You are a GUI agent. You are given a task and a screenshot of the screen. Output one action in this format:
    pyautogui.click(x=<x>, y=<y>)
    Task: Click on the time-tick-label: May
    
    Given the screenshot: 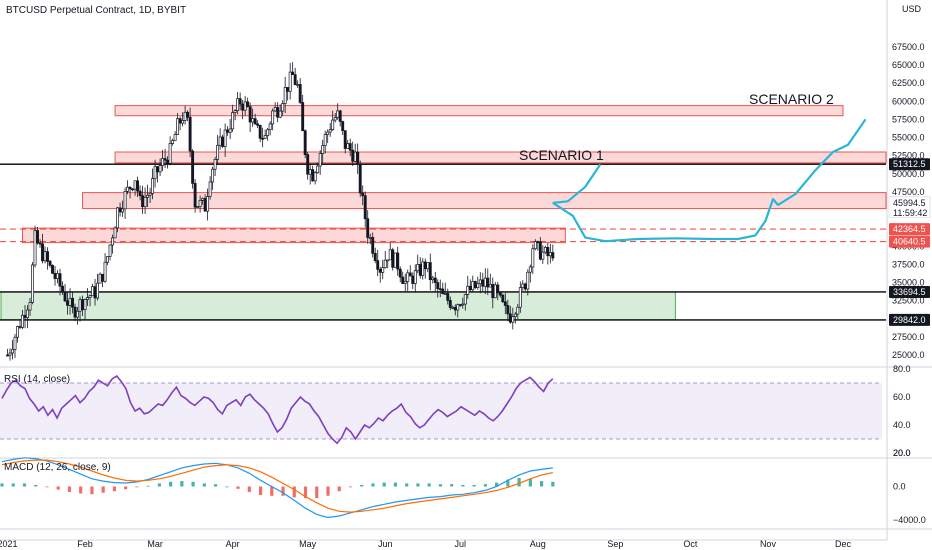 What is the action you would take?
    pyautogui.click(x=308, y=544)
    